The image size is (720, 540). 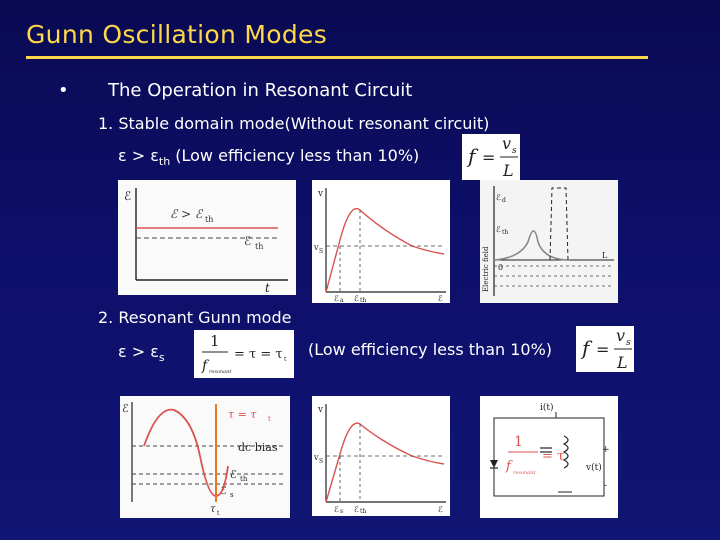 I want to click on bullet-text: The Operation in Resonant Circuit, so click(x=260, y=90).